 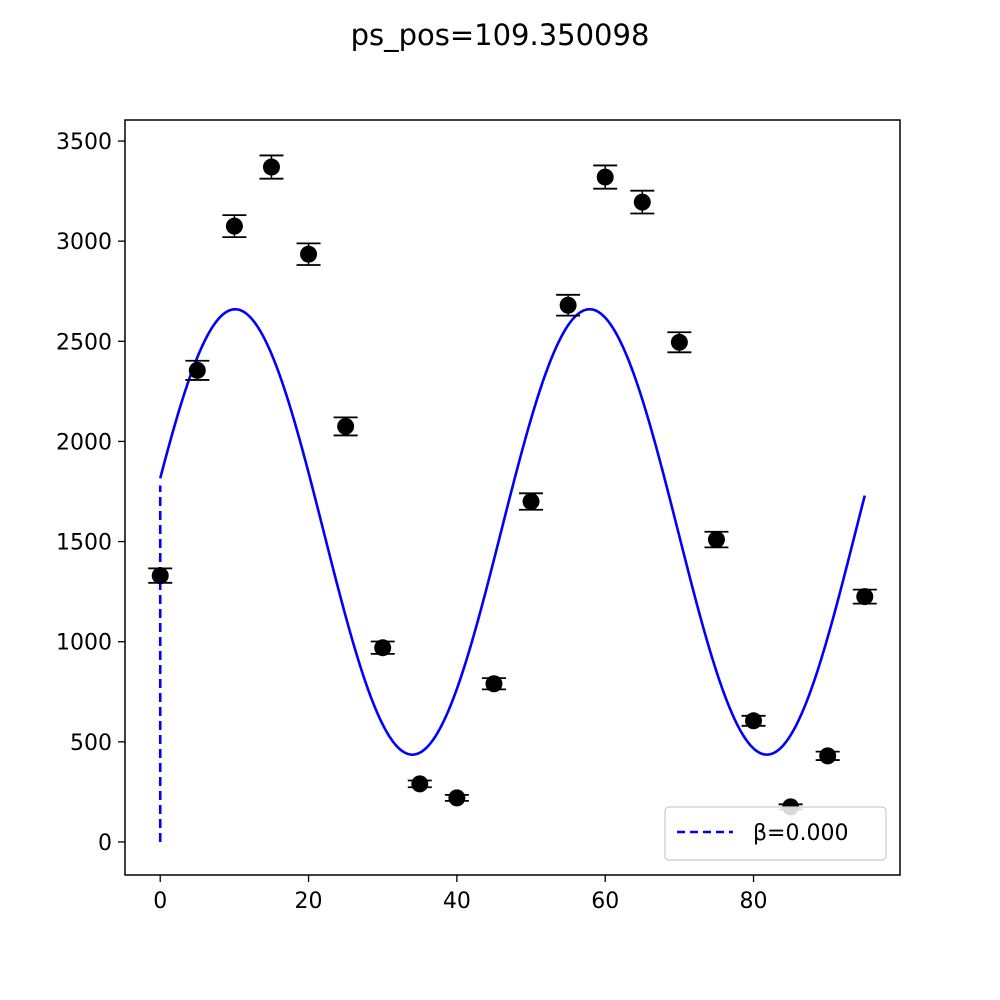 What do you see at coordinates (500, 35) in the screenshot?
I see `chart-title: ps_pos=109.350098` at bounding box center [500, 35].